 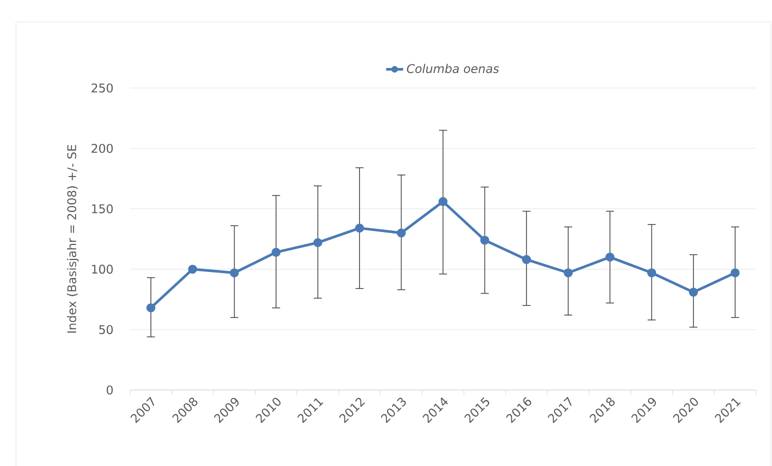 What do you see at coordinates (73, 238) in the screenshot?
I see `y-axis-title: Index (Basisjahr = 2008) +/- SE` at bounding box center [73, 238].